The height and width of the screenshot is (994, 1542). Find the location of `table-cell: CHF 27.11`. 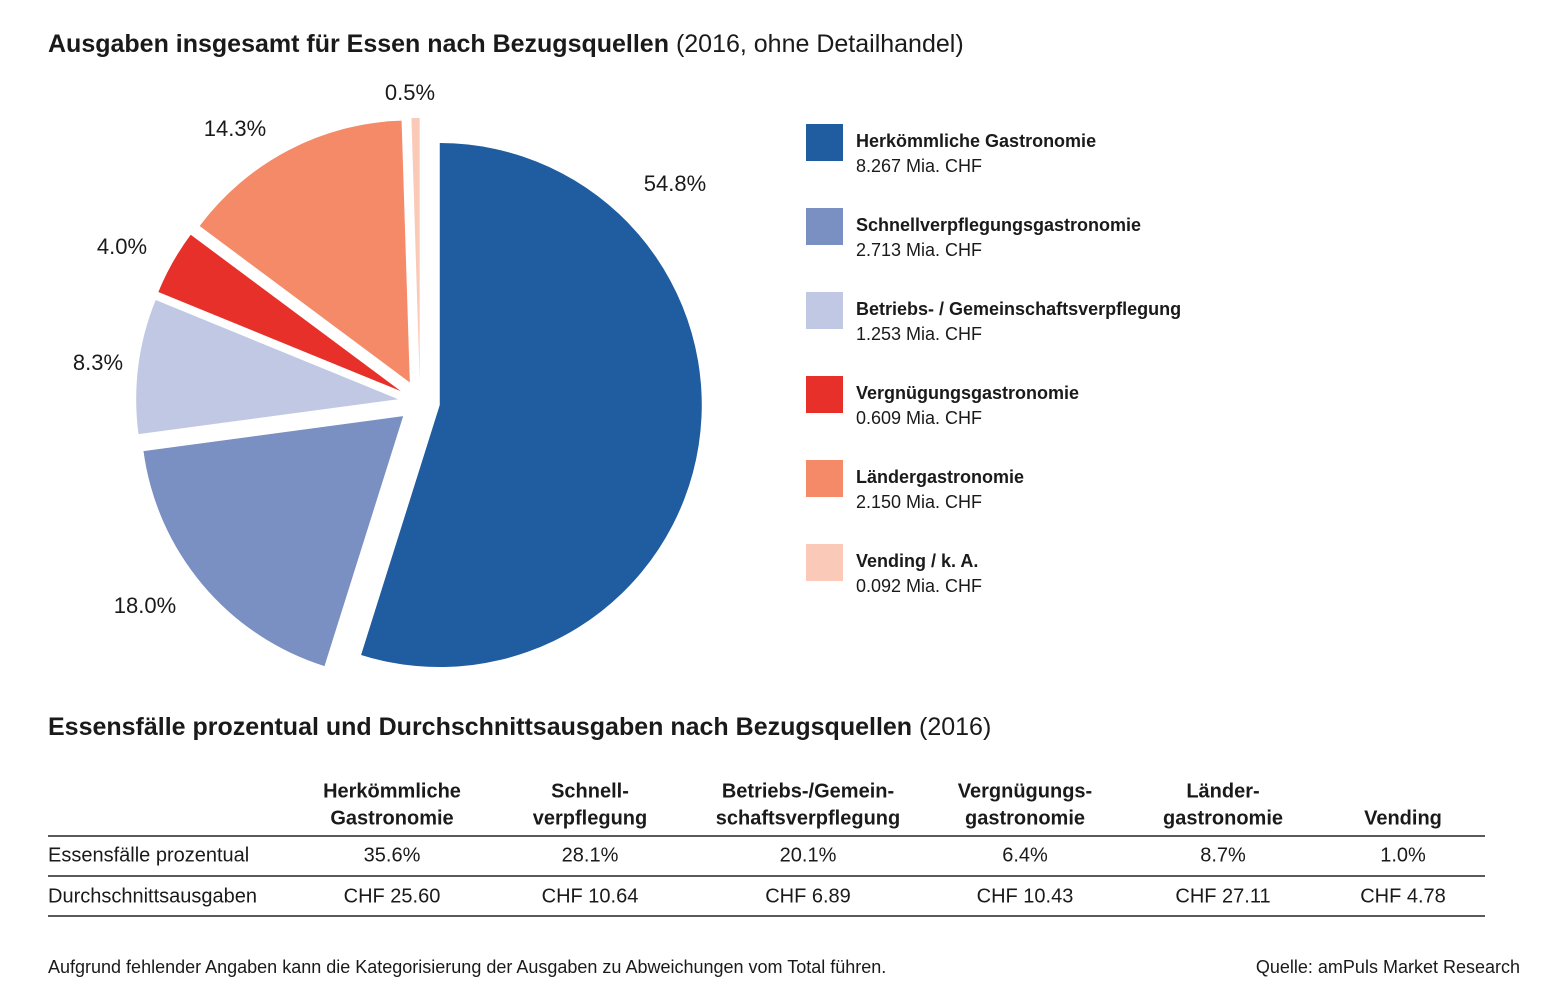

table-cell: CHF 27.11 is located at coordinates (1222, 896).